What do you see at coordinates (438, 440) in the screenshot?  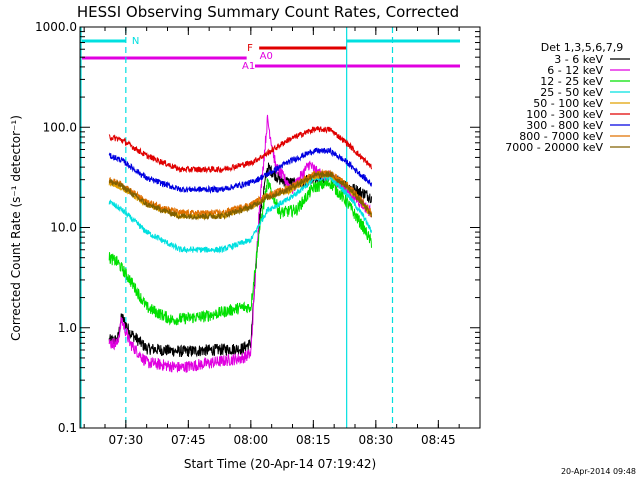 I see `x-tick-label: 08:45` at bounding box center [438, 440].